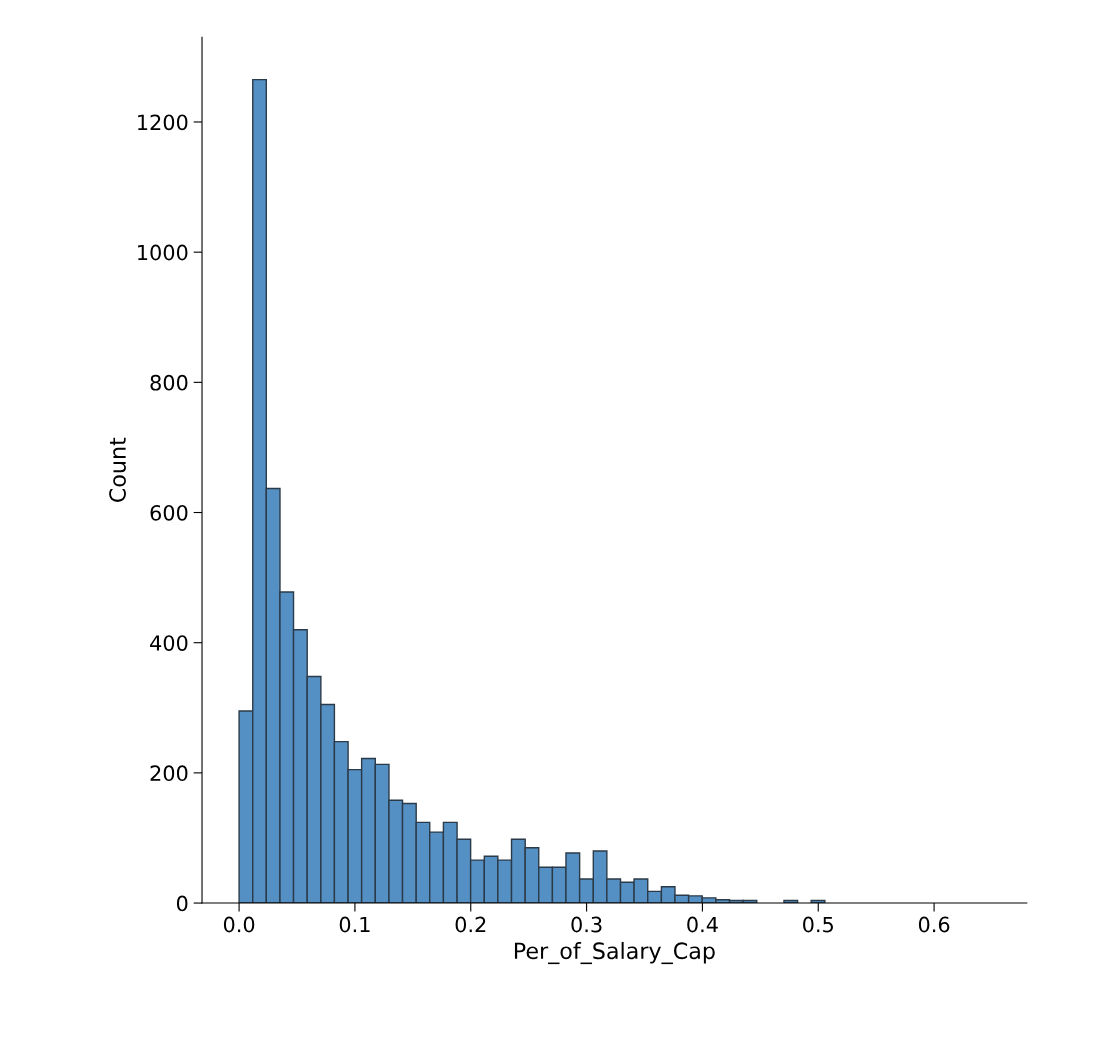 The image size is (1110, 1038). Describe the element at coordinates (470, 924) in the screenshot. I see `x-tick-label: 0.2` at that location.